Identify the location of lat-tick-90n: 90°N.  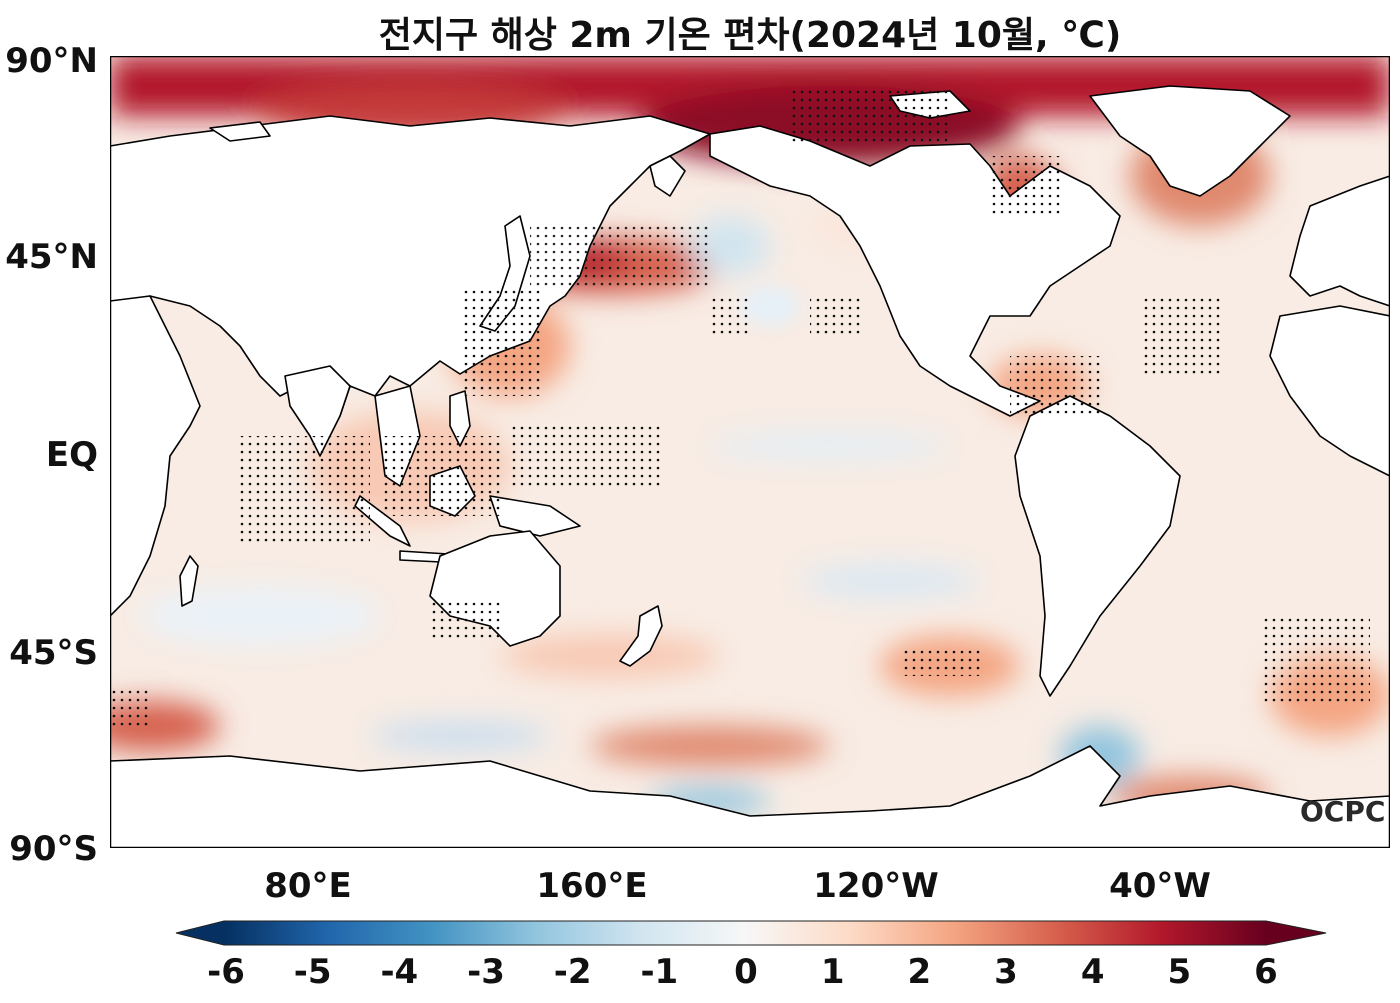
(51, 61).